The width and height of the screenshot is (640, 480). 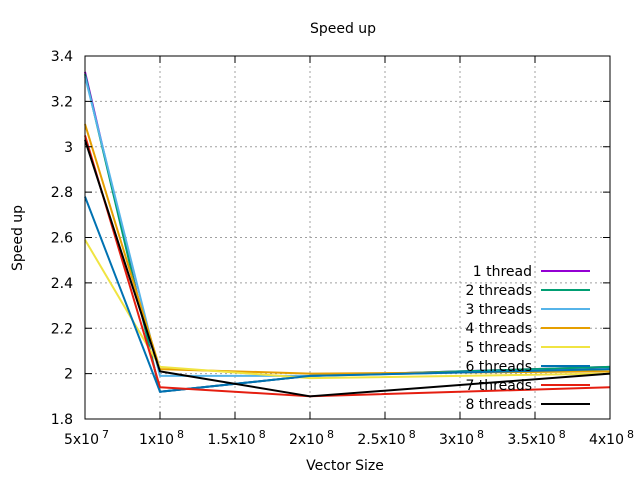 I want to click on x-tick-label: 3.5x10 8, so click(x=536, y=438).